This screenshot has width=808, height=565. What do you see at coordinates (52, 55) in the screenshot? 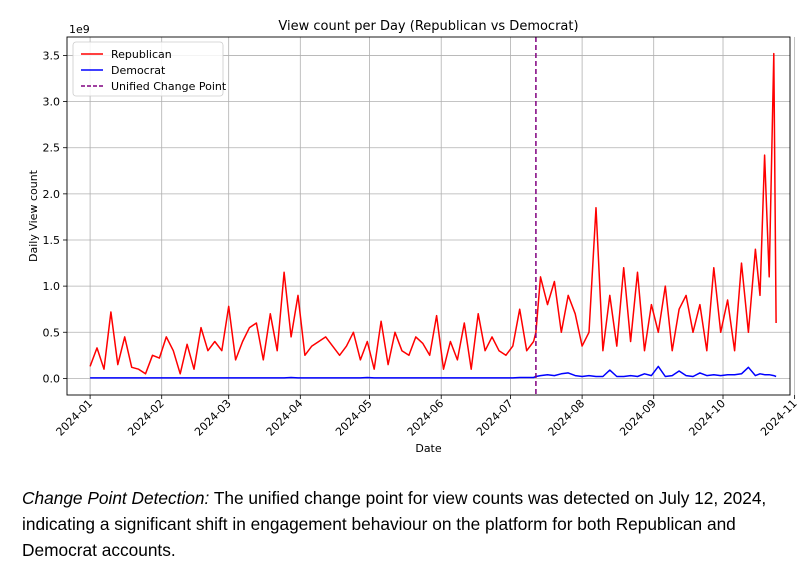
I see `y-tick-label: 3.5` at bounding box center [52, 55].